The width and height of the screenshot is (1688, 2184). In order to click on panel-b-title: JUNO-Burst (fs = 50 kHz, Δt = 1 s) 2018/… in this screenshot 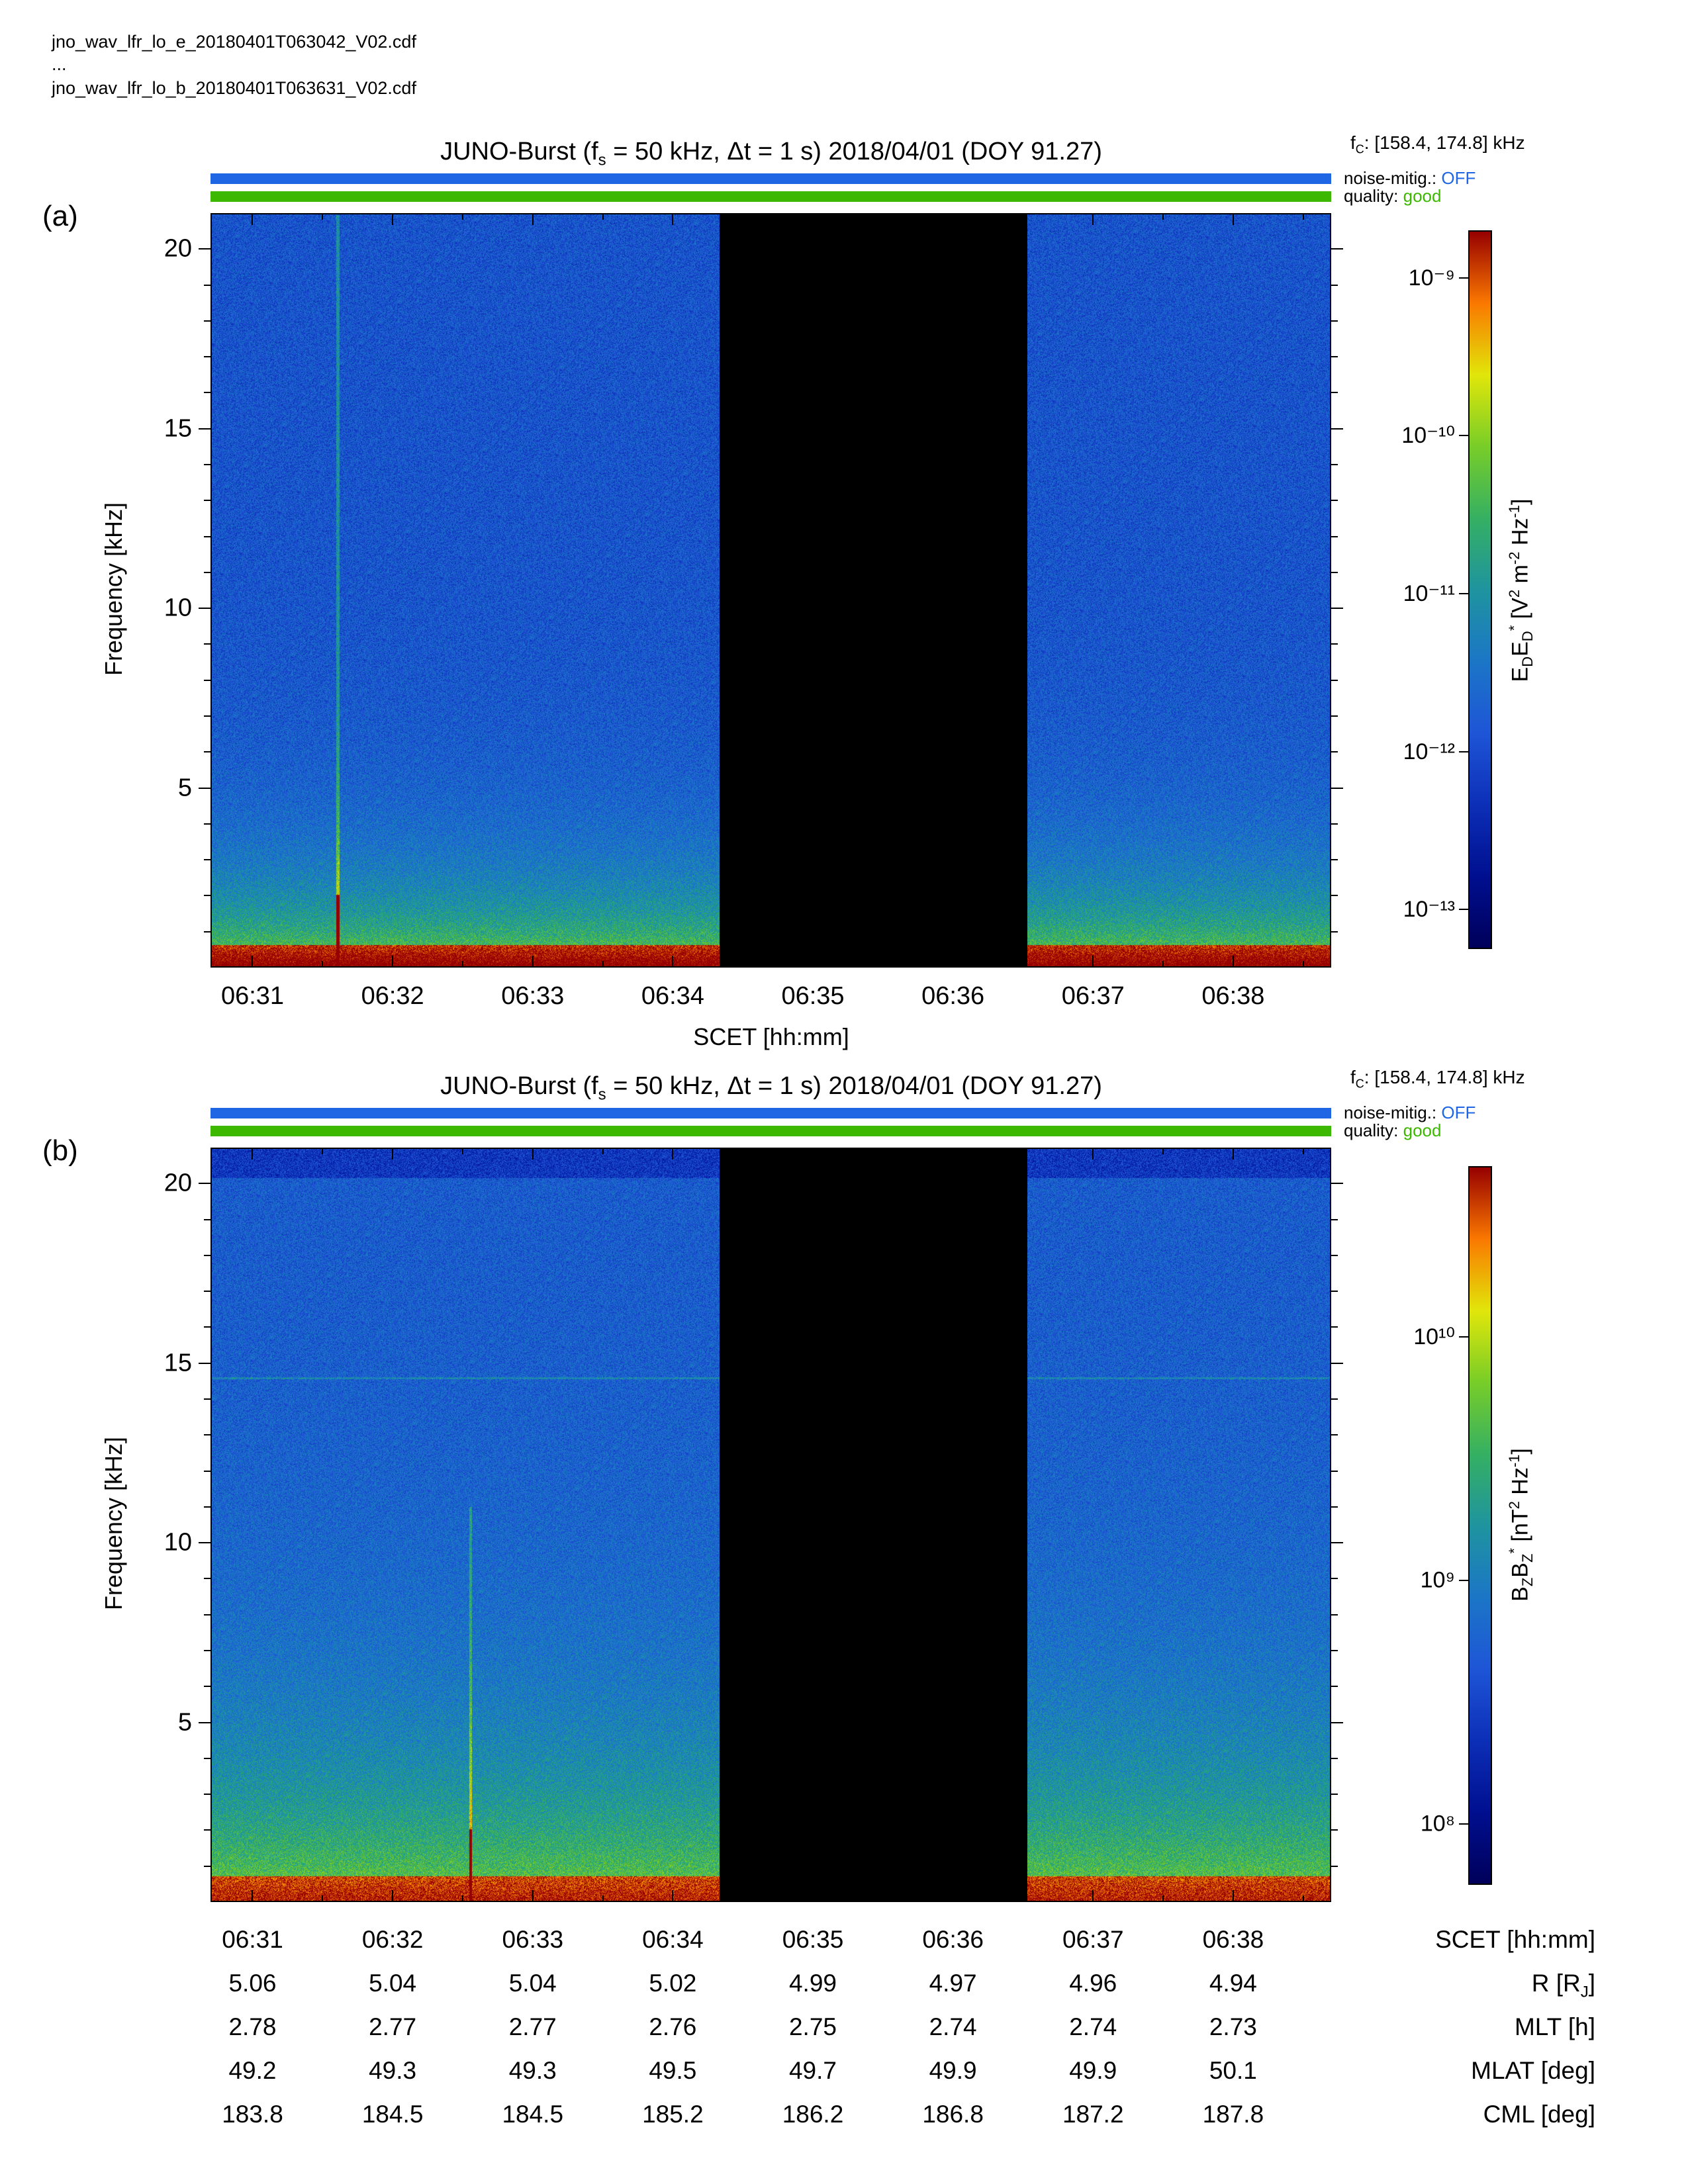, I will do `click(771, 1088)`.